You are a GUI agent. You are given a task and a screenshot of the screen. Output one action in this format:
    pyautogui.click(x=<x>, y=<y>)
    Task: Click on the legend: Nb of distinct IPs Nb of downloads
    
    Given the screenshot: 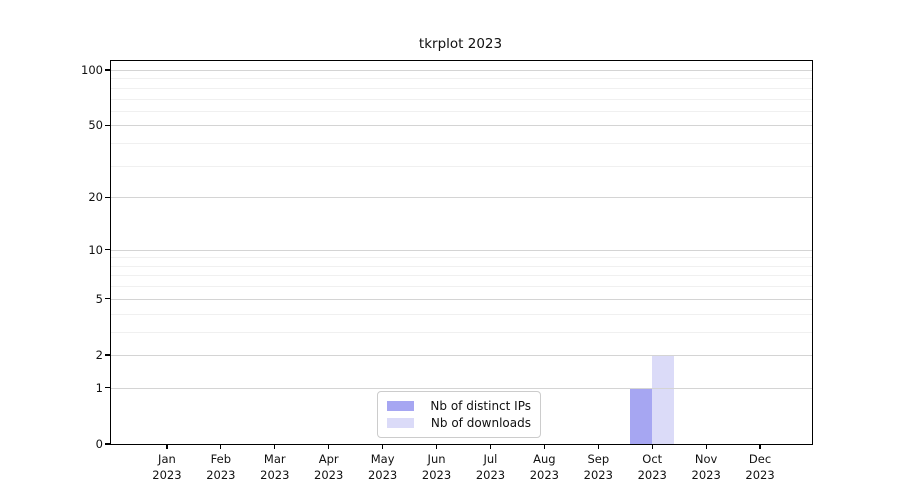 What is the action you would take?
    pyautogui.click(x=459, y=414)
    